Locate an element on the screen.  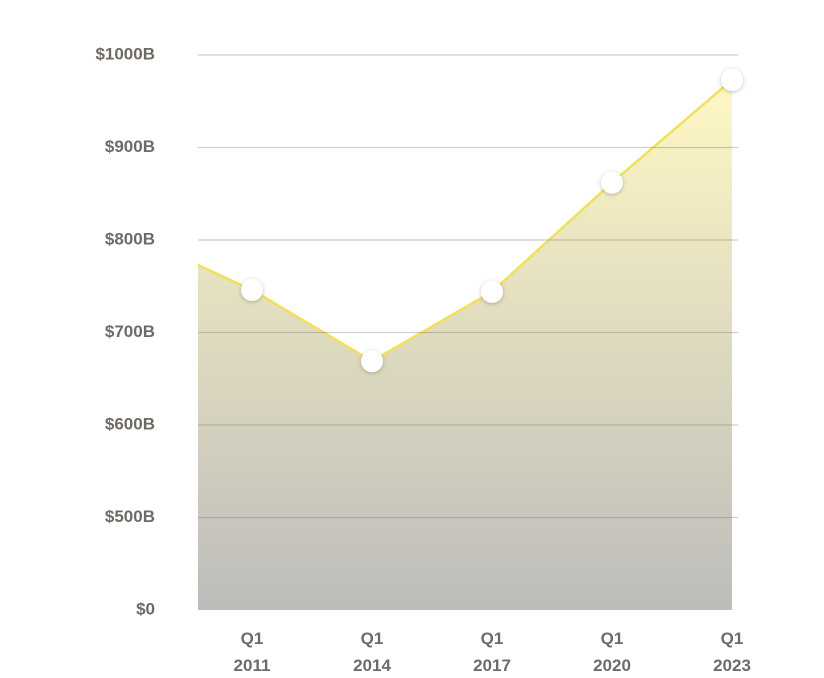
x-tick-label: Q1 2014 is located at coordinates (372, 652).